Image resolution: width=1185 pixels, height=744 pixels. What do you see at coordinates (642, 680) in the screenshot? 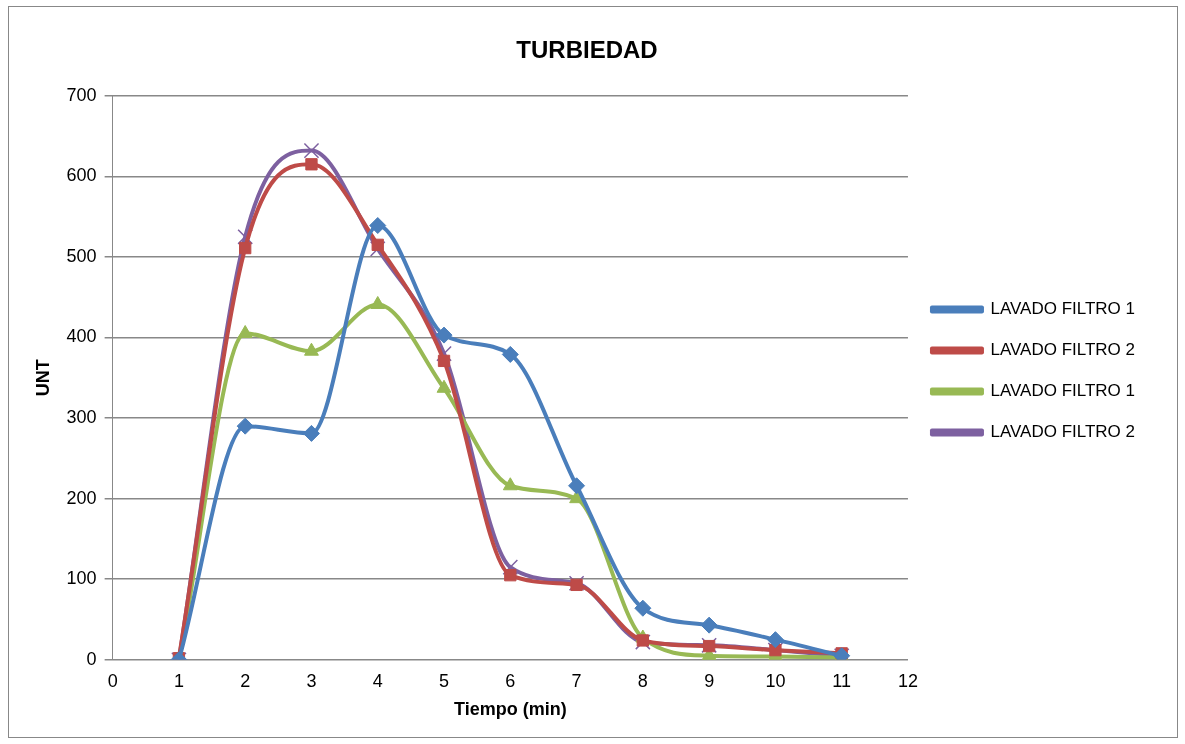
I see `x-tick-label: 8` at bounding box center [642, 680].